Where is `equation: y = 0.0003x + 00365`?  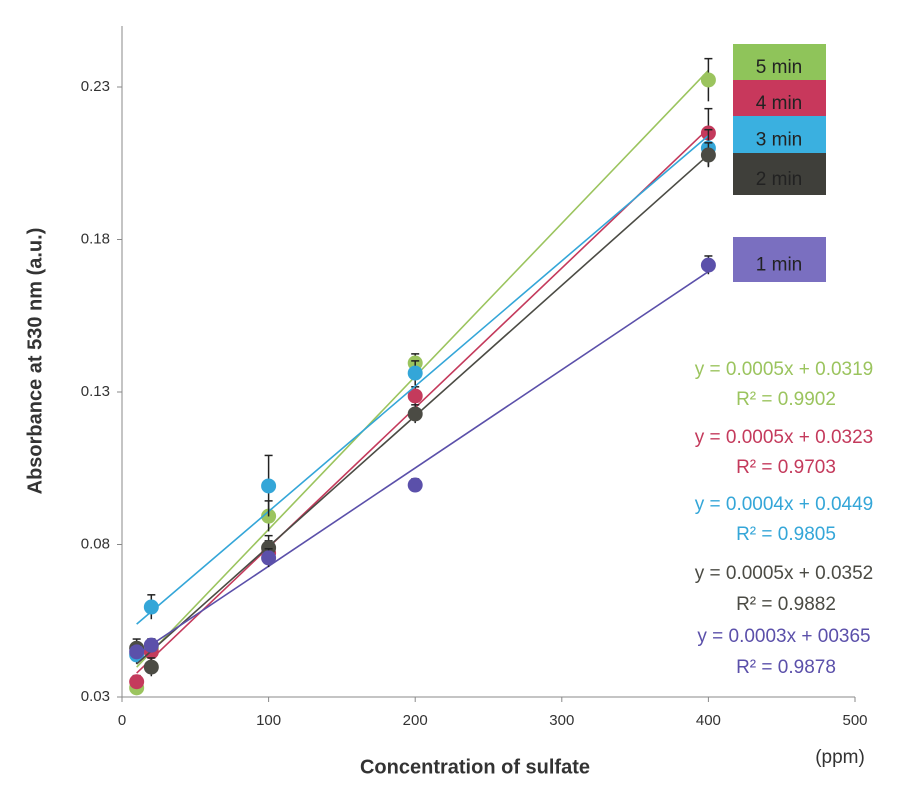 equation: y = 0.0003x + 00365 is located at coordinates (783, 636).